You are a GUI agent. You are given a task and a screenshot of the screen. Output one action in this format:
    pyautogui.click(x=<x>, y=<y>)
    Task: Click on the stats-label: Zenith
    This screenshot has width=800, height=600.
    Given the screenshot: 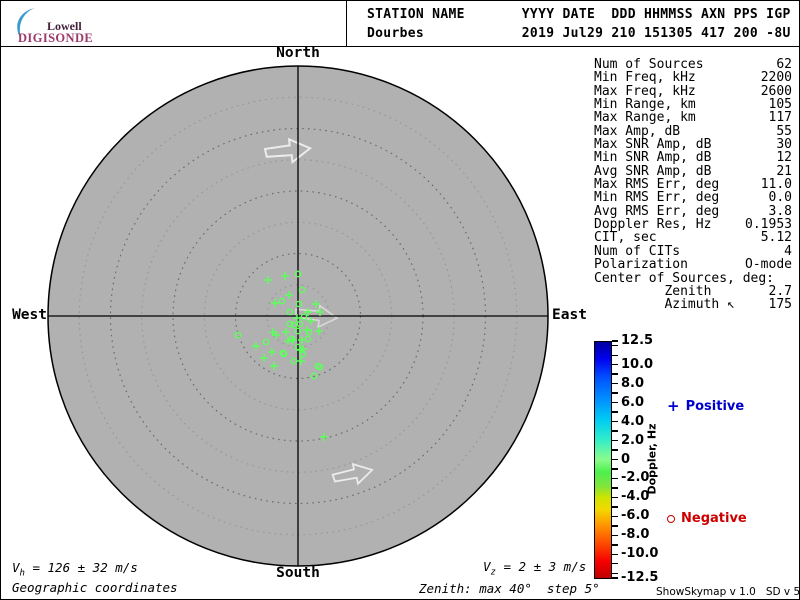 What is the action you would take?
    pyautogui.click(x=653, y=291)
    